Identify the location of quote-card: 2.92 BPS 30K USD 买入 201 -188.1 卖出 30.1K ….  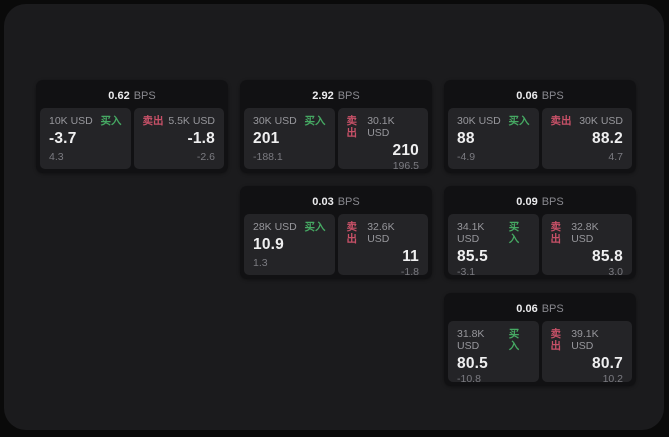
(336, 126).